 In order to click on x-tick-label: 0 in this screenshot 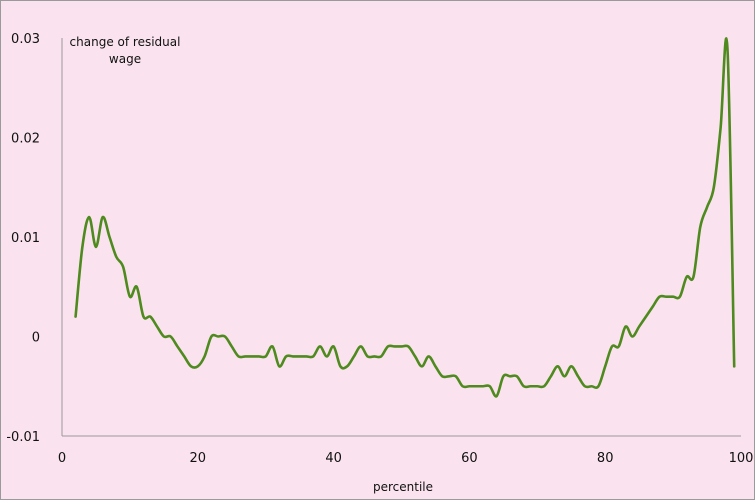, I will do `click(62, 458)`.